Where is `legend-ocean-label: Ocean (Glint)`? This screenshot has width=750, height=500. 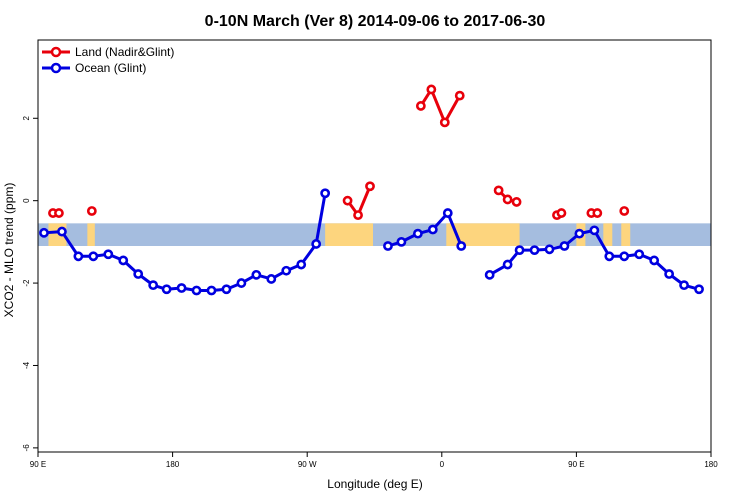 legend-ocean-label: Ocean (Glint) is located at coordinates (110, 68).